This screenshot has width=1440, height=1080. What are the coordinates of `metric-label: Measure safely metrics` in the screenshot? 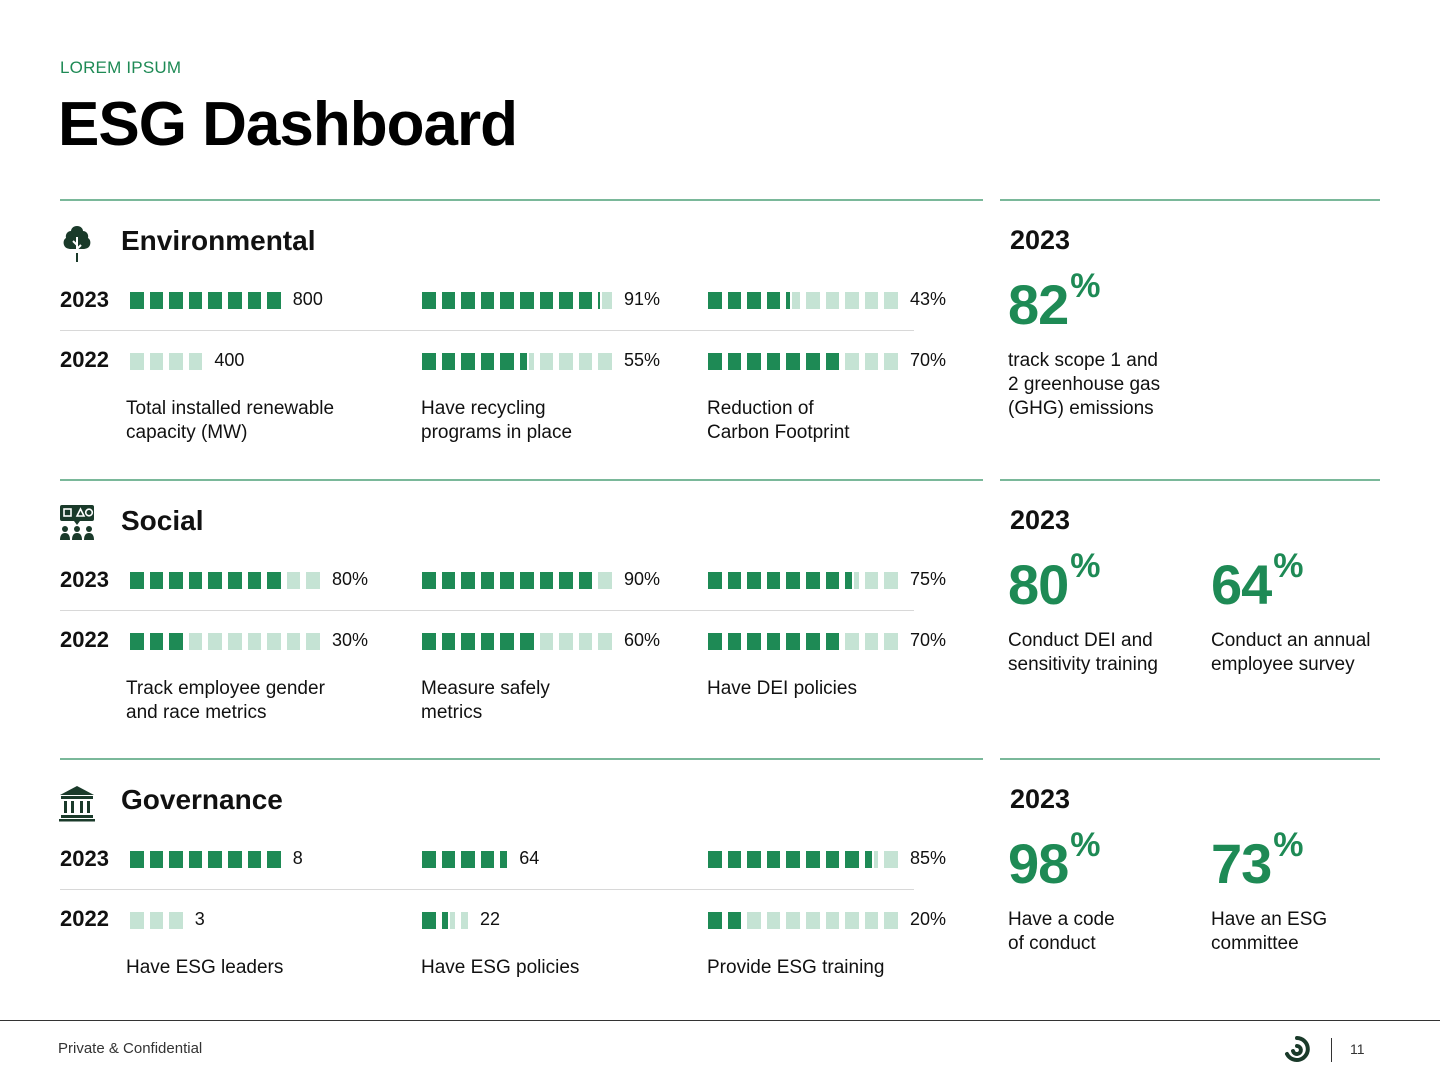 It's located at (561, 701).